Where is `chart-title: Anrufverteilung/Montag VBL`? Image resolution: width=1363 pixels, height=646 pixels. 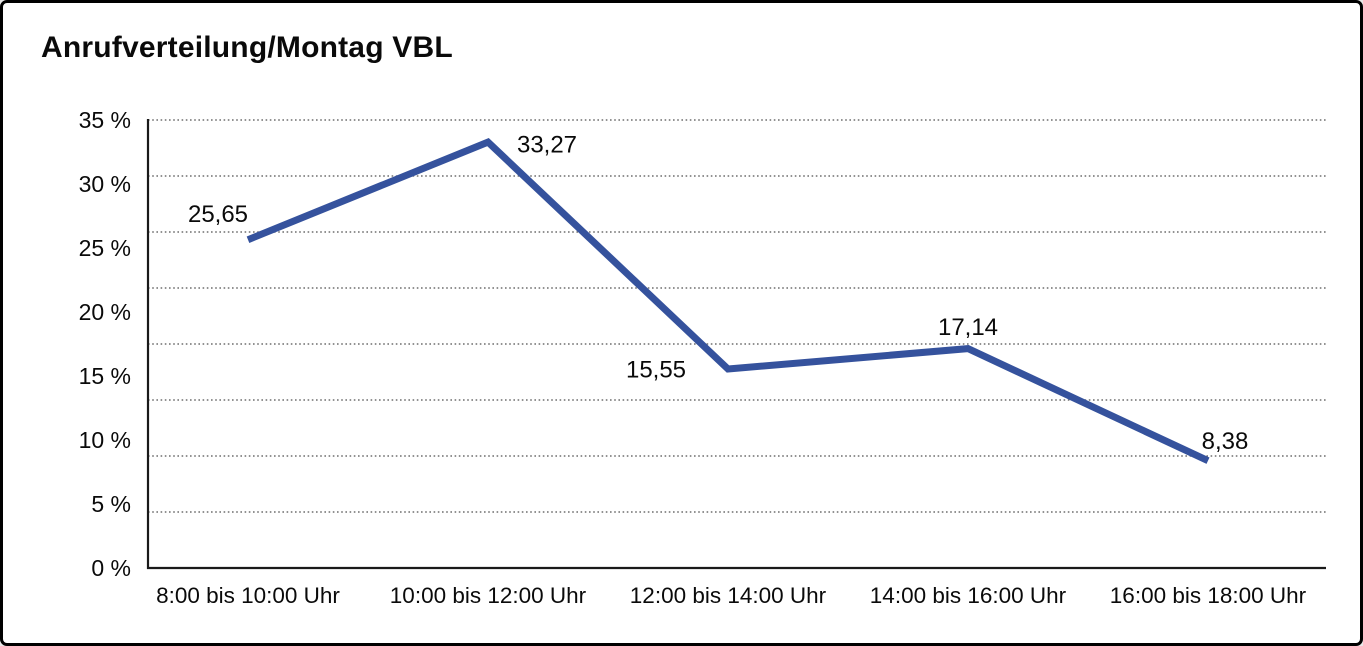 chart-title: Anrufverteilung/Montag VBL is located at coordinates (247, 47).